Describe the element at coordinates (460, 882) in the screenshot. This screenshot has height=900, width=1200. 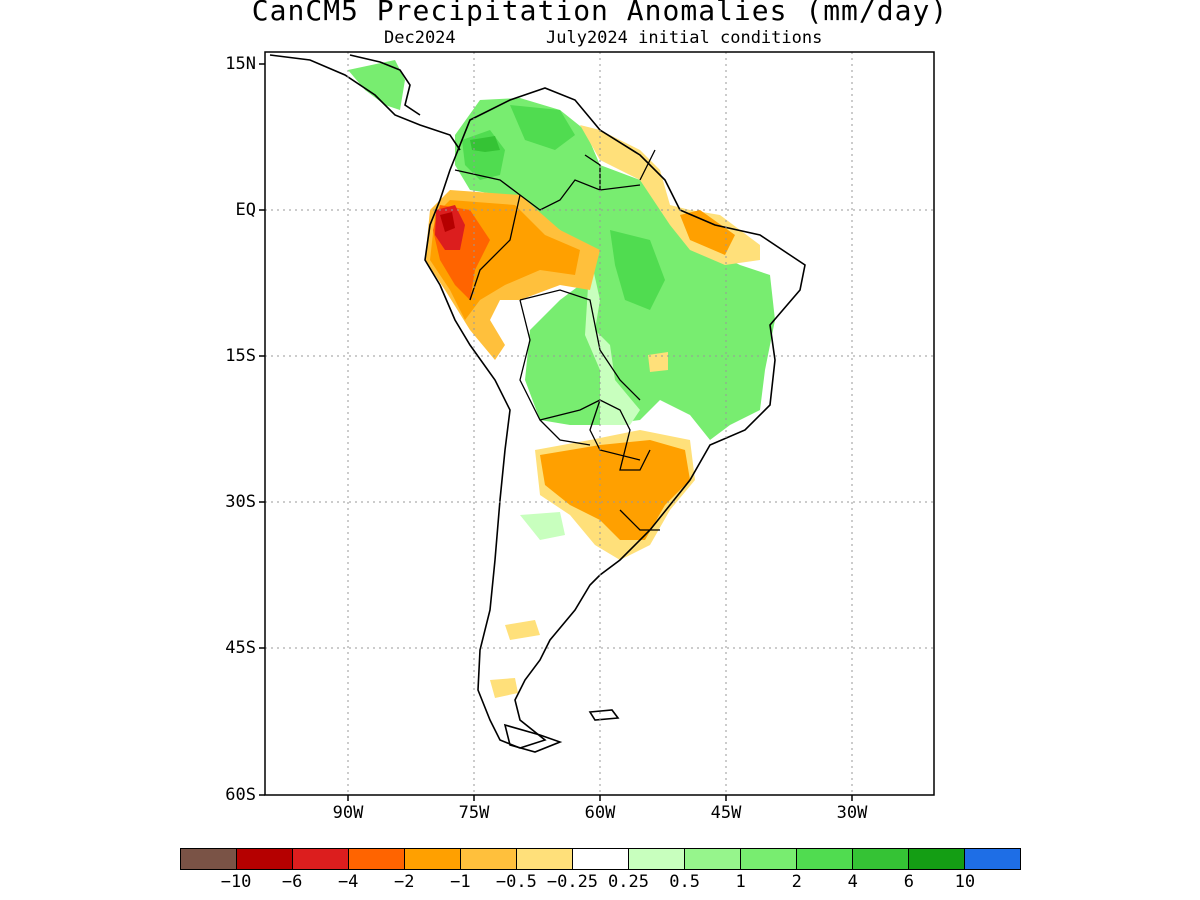
I see `legend-label: −1` at that location.